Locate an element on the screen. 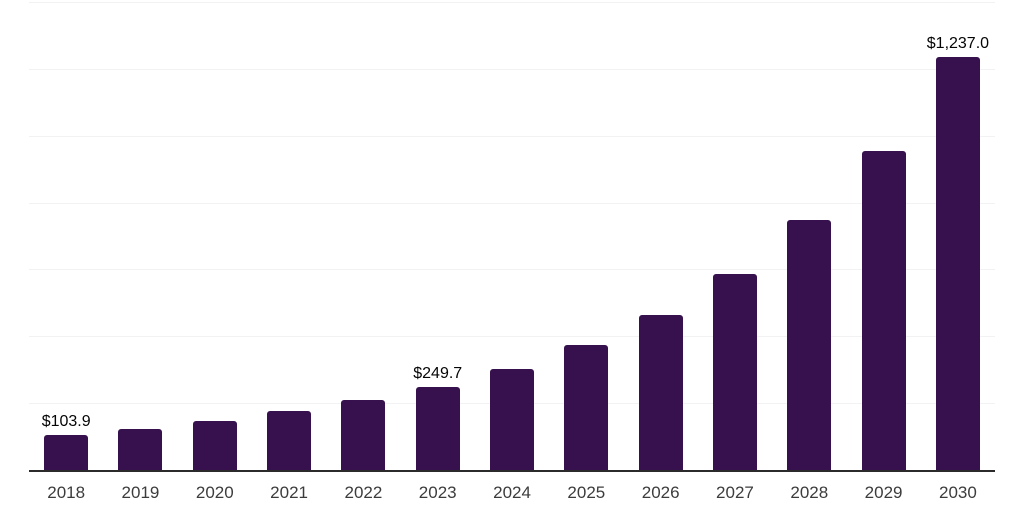 The height and width of the screenshot is (512, 1024). bar-2028 is located at coordinates (809, 344).